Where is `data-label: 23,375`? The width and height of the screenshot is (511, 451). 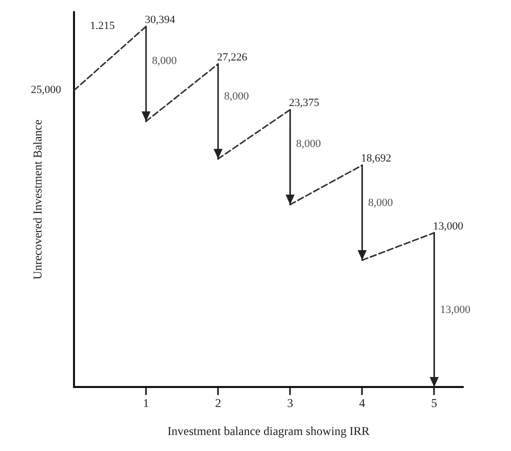
data-label: 23,375 is located at coordinates (304, 103).